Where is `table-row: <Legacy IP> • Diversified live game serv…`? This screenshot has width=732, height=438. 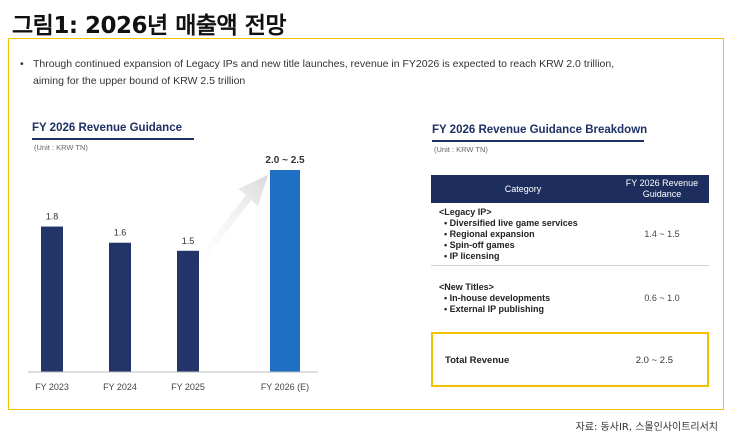 table-row: <Legacy IP> • Diversified live game serv… is located at coordinates (570, 234).